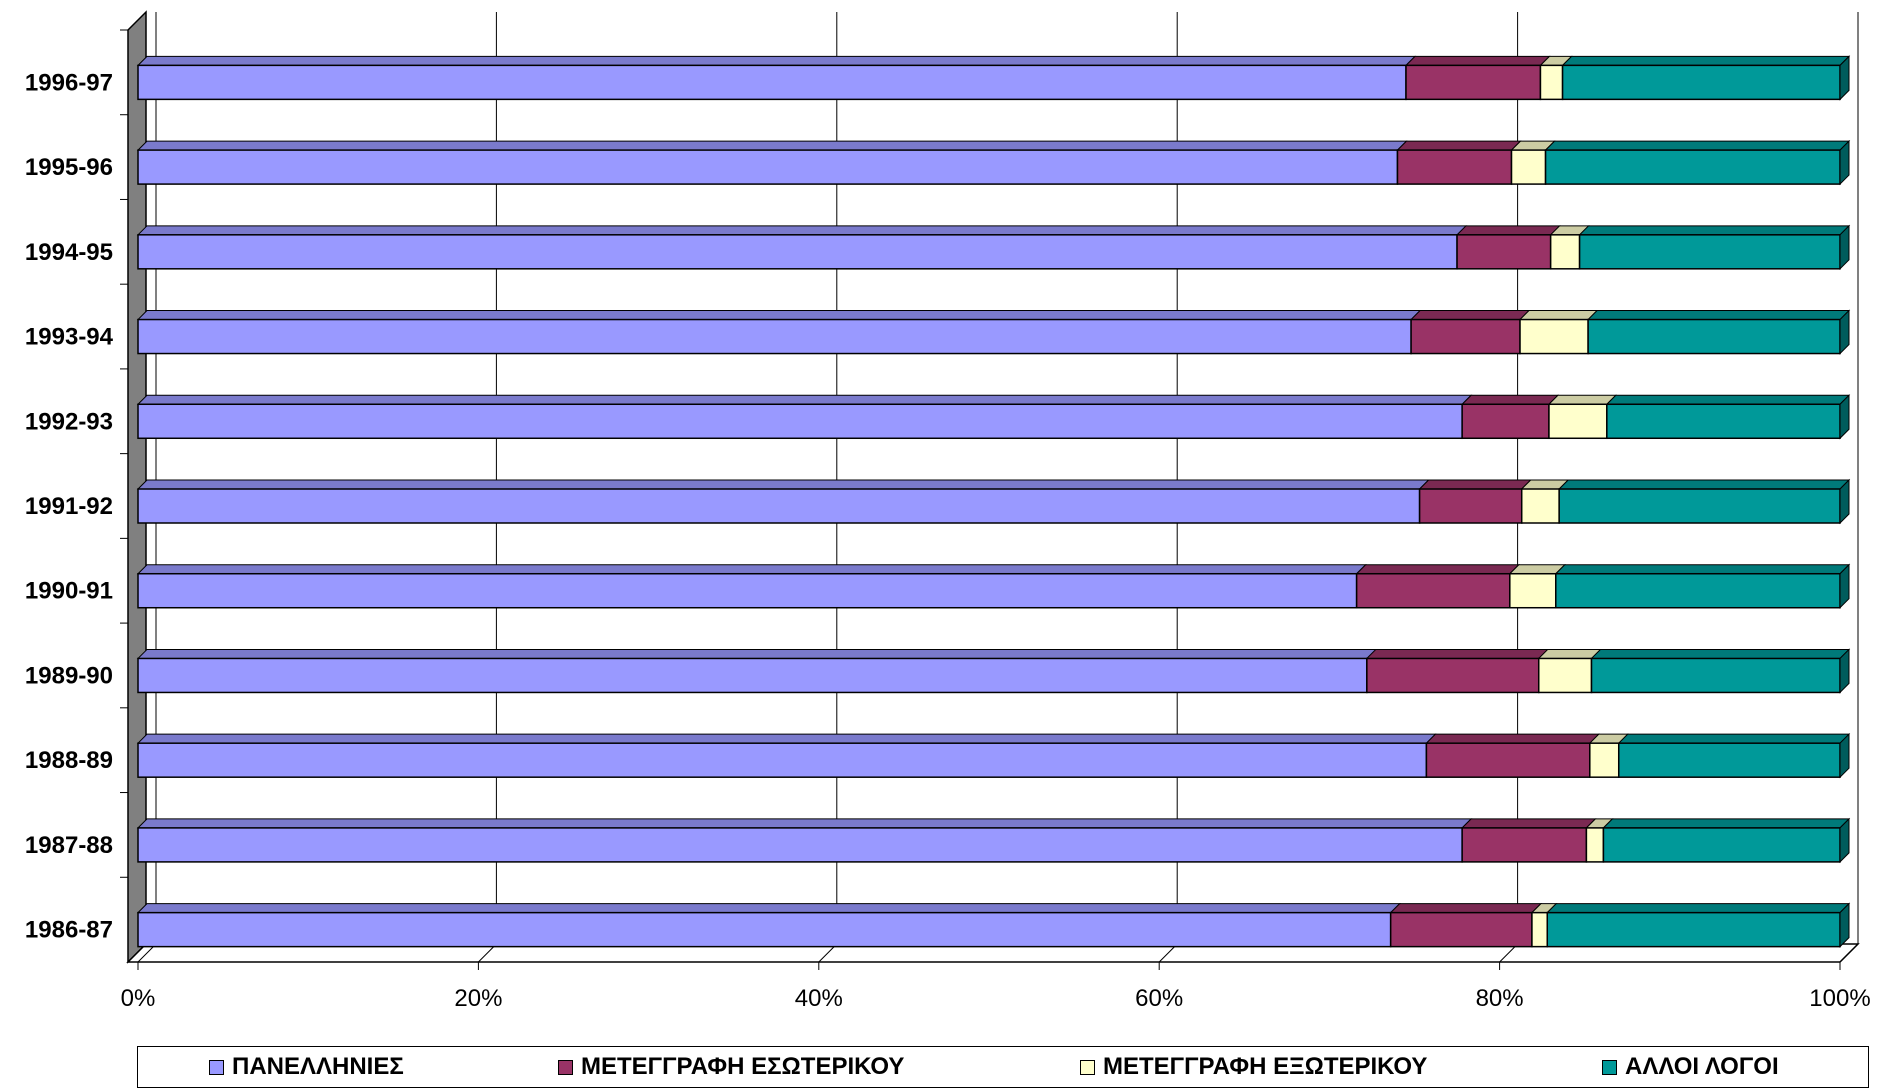 The image size is (1877, 1088). I want to click on category-label: 1996-97, so click(69, 82).